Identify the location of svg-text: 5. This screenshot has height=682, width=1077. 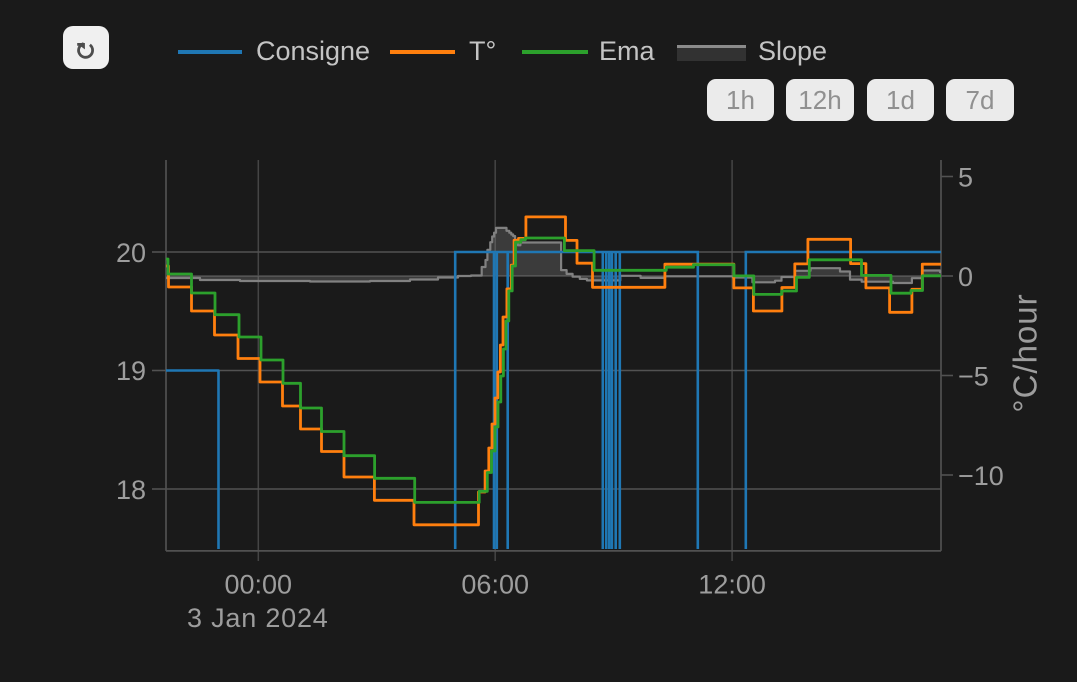
(965, 178).